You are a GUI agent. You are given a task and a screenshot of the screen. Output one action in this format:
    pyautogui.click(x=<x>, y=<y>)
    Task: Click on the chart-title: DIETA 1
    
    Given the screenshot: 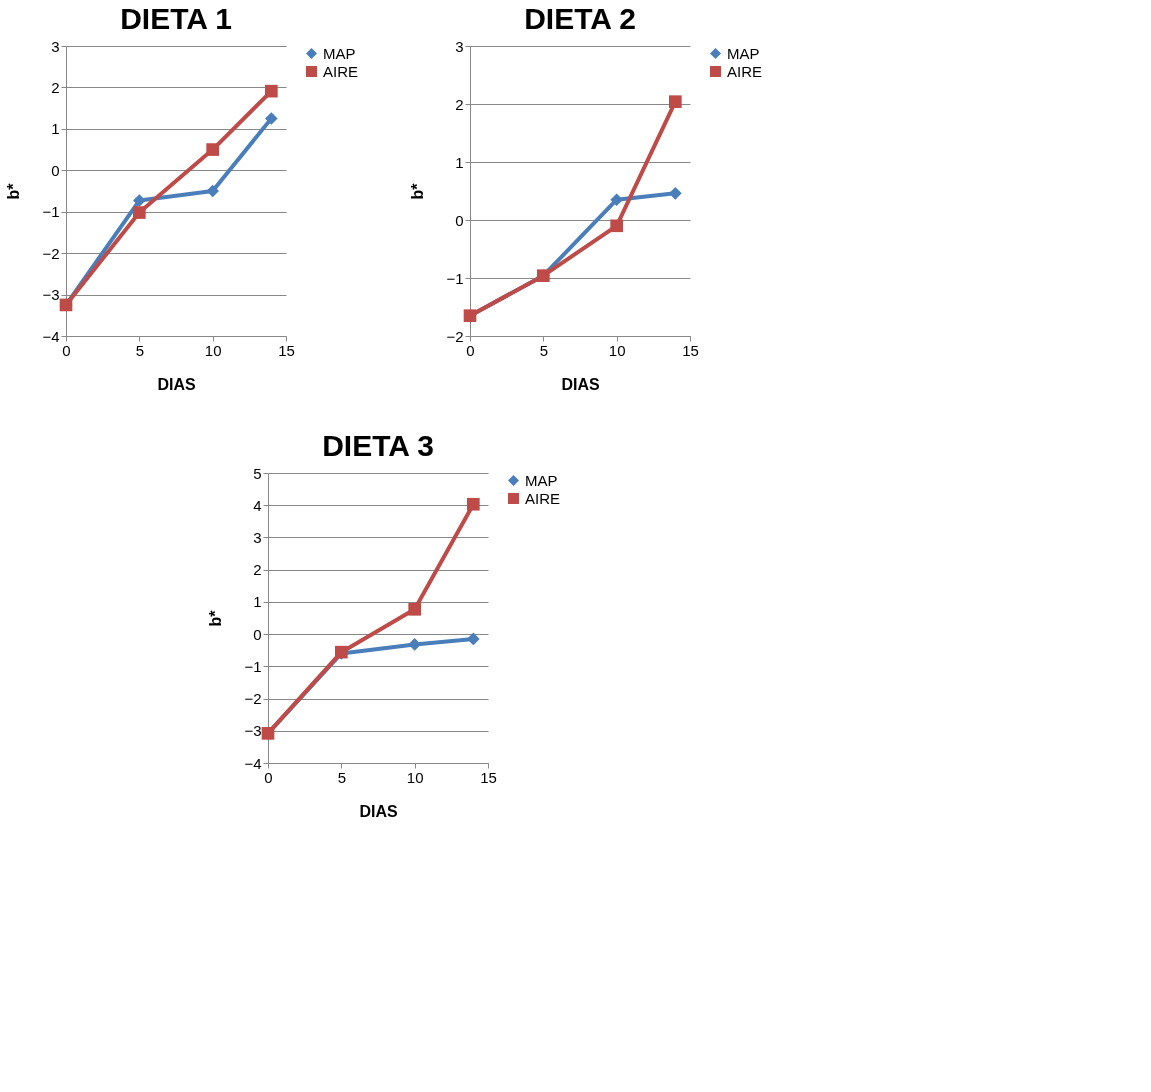 What is the action you would take?
    pyautogui.click(x=176, y=18)
    